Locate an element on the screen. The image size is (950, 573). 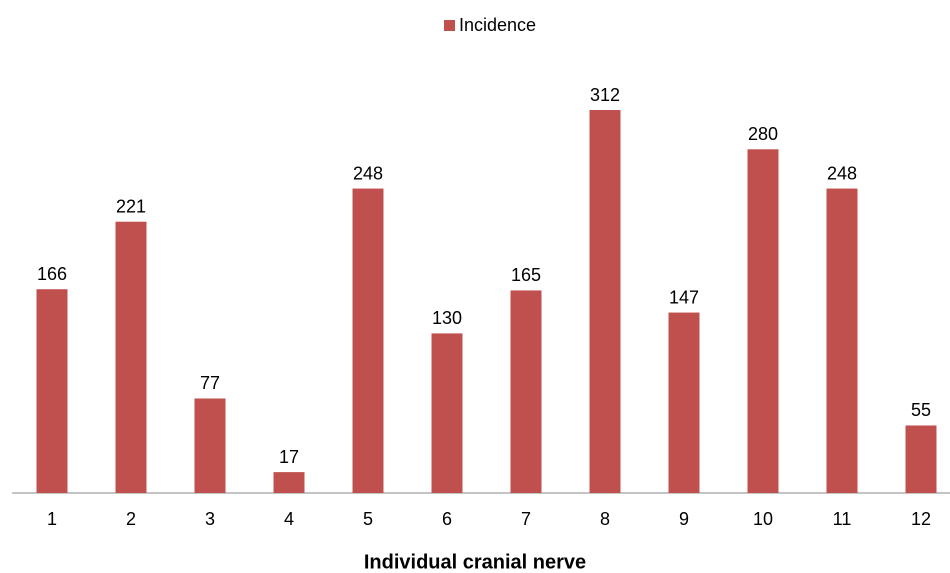
data-label: 55 is located at coordinates (921, 410).